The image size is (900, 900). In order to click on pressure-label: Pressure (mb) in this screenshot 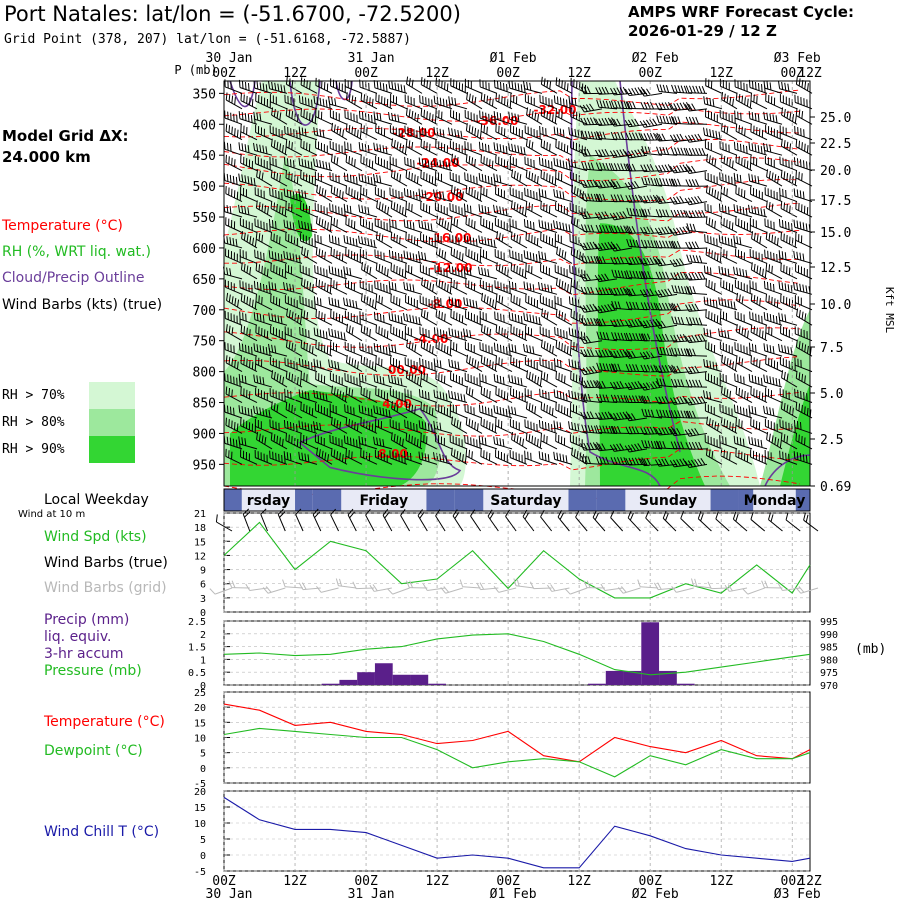, I will do `click(93, 671)`.